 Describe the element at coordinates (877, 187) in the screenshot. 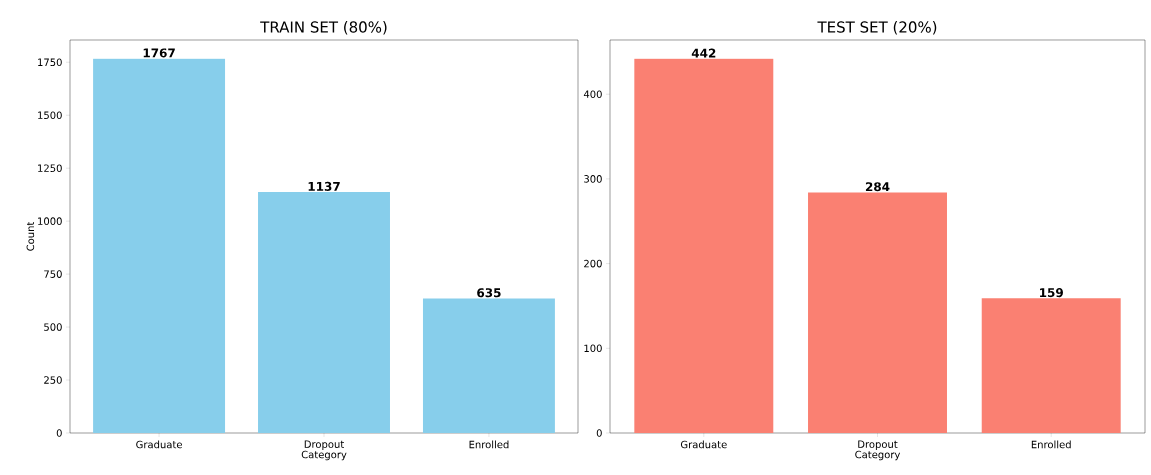

I see `data-label: 284` at that location.